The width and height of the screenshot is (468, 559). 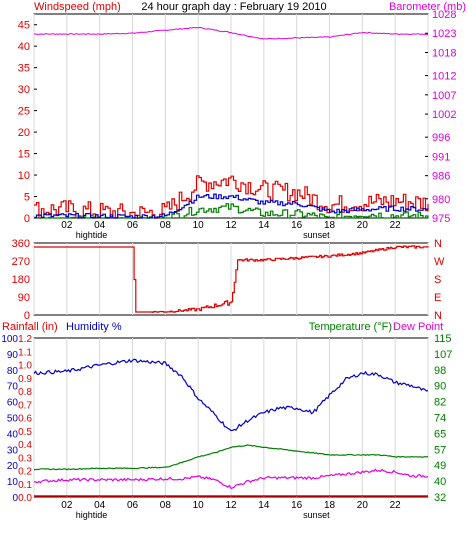 I want to click on panel1-title: 24 hour graph day : February 19 2010, so click(x=233, y=7).